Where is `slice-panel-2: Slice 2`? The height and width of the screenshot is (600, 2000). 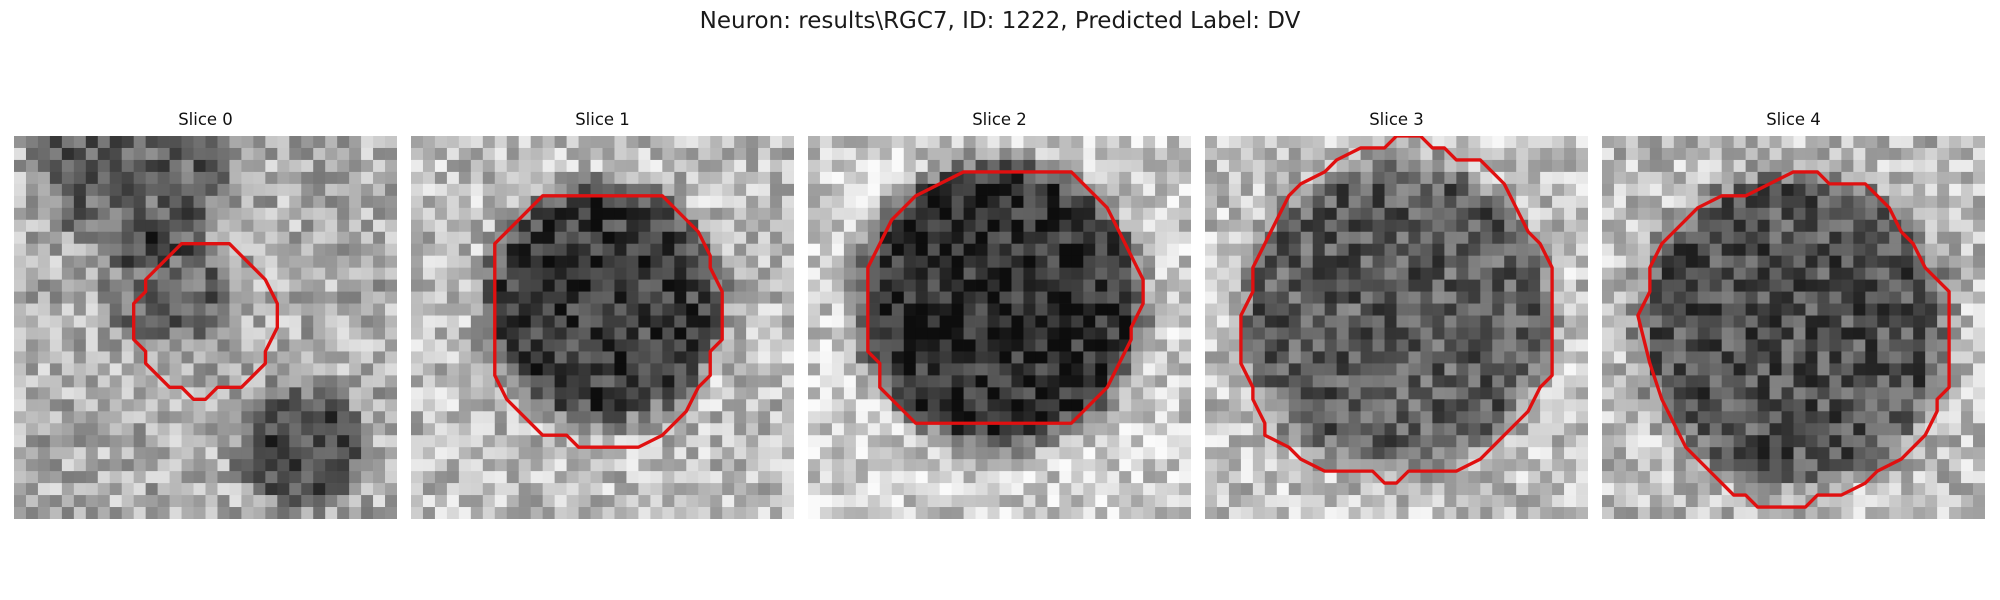
slice-panel-2: Slice 2 is located at coordinates (999, 313).